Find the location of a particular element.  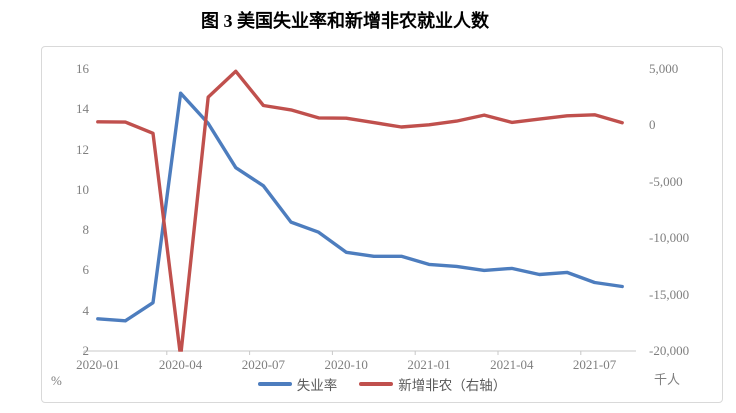

right-axis-tick-label: -15,000 is located at coordinates (669, 294).